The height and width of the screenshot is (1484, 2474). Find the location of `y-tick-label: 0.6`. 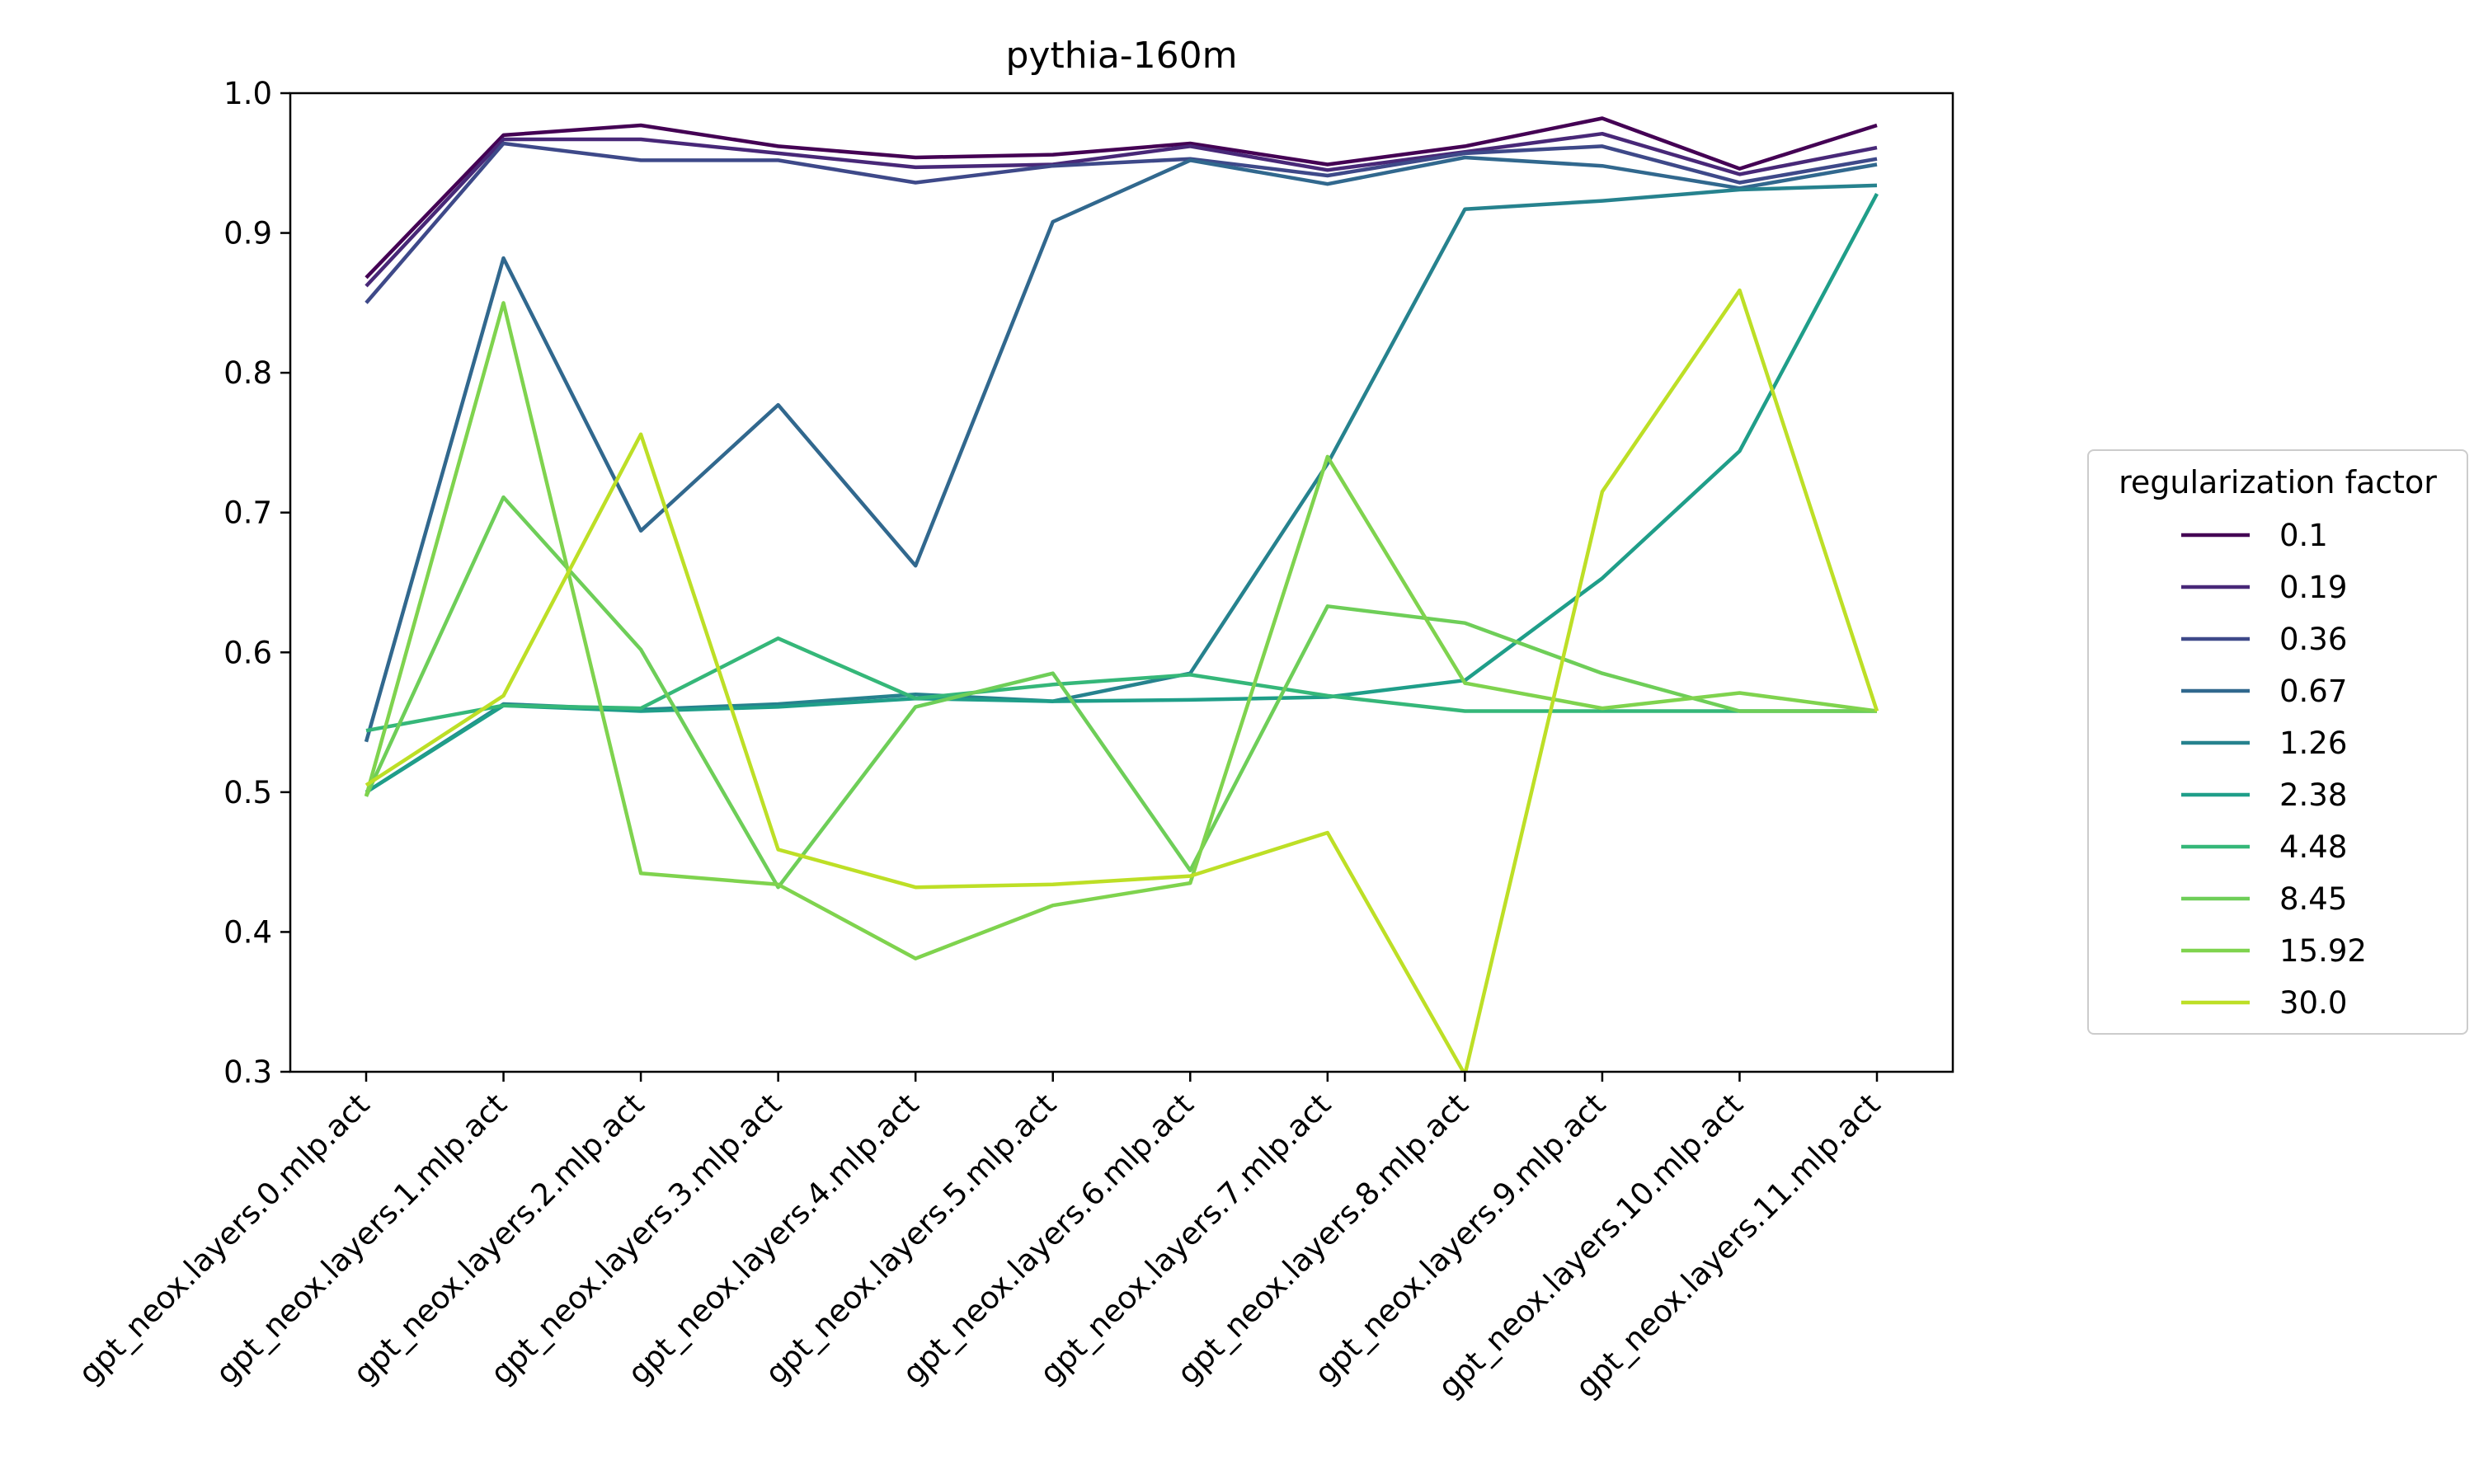

y-tick-label: 0.6 is located at coordinates (247, 652).